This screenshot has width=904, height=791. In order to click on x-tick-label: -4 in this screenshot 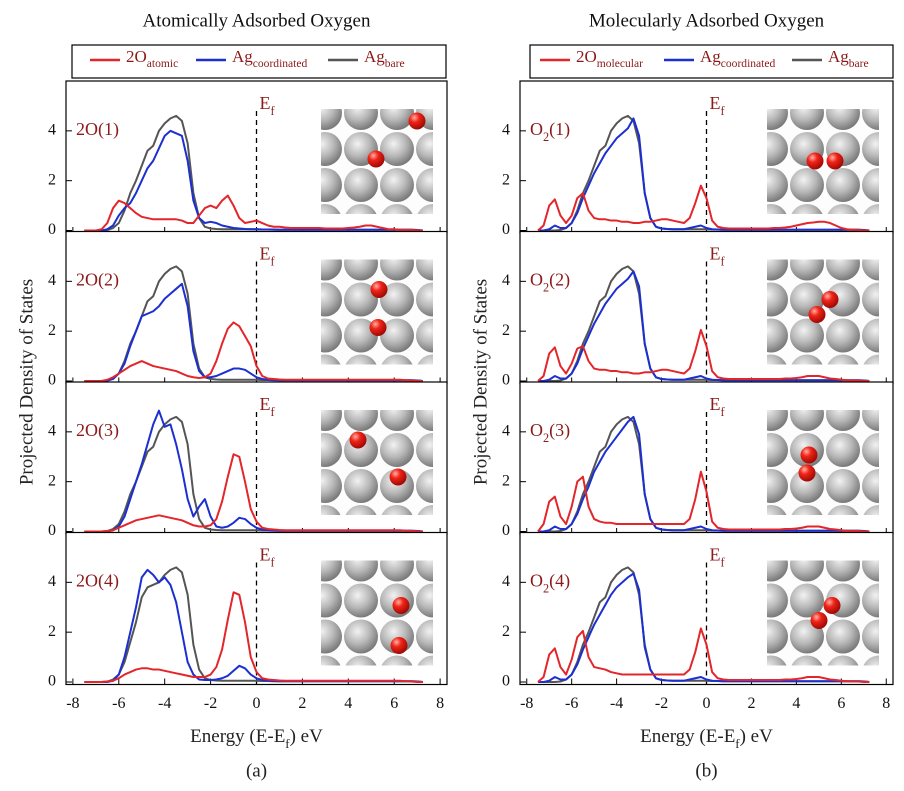, I will do `click(616, 703)`.